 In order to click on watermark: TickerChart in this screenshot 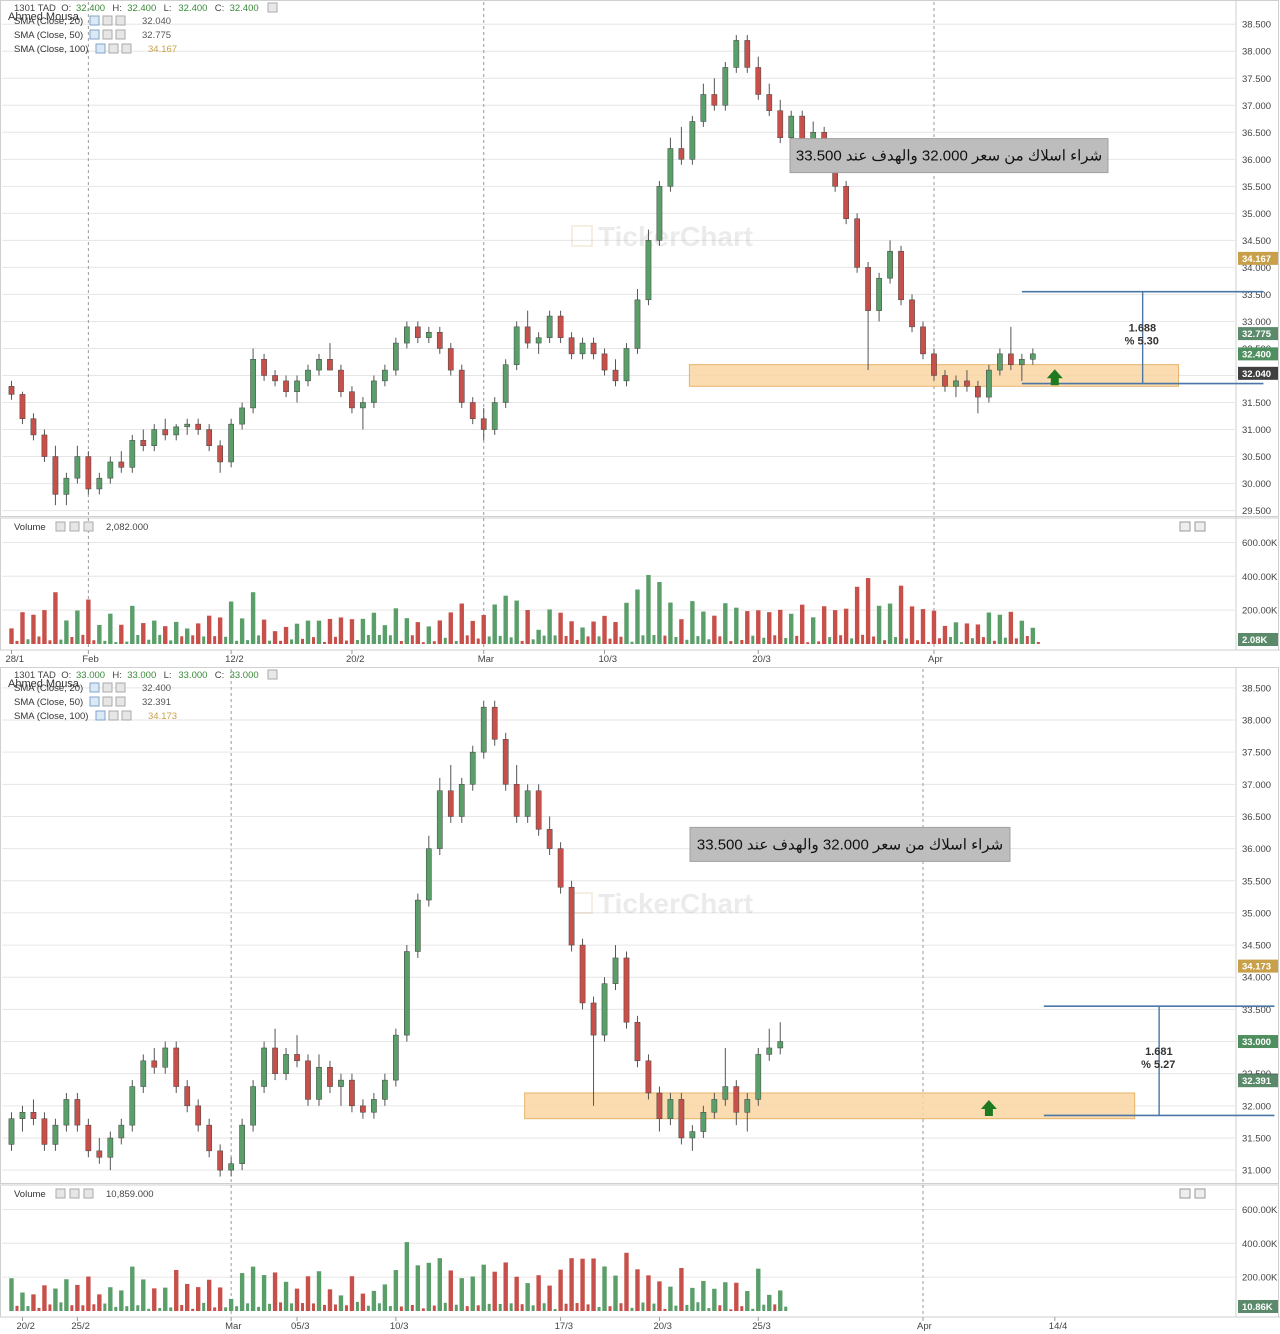, I will do `click(662, 236)`.